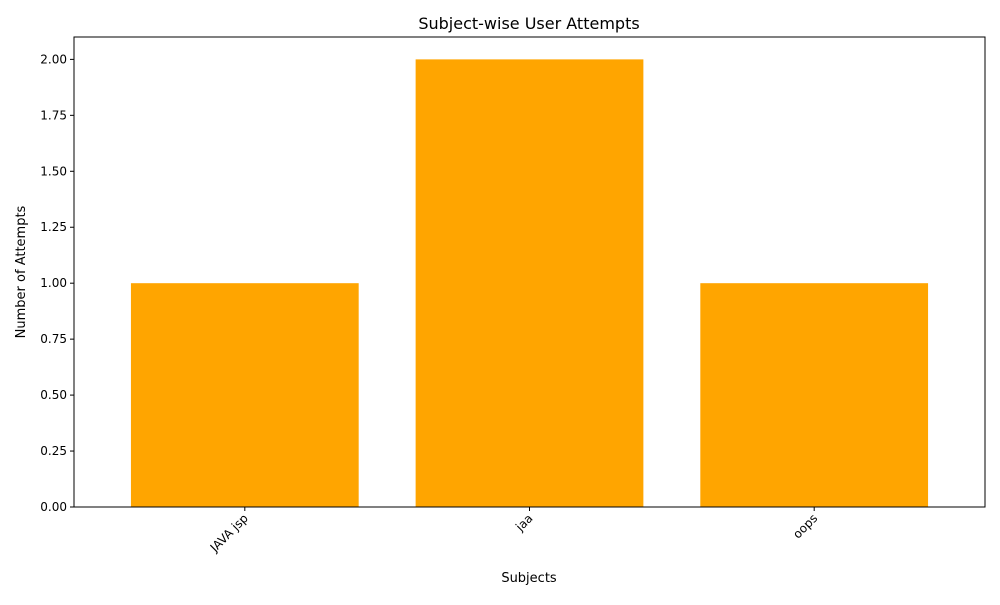 The width and height of the screenshot is (1000, 605). I want to click on y-axis-ticks: 0.00 0.25 0.50 0.75 1.00 1.25 1.50 1.75 2.00, so click(57, 283).